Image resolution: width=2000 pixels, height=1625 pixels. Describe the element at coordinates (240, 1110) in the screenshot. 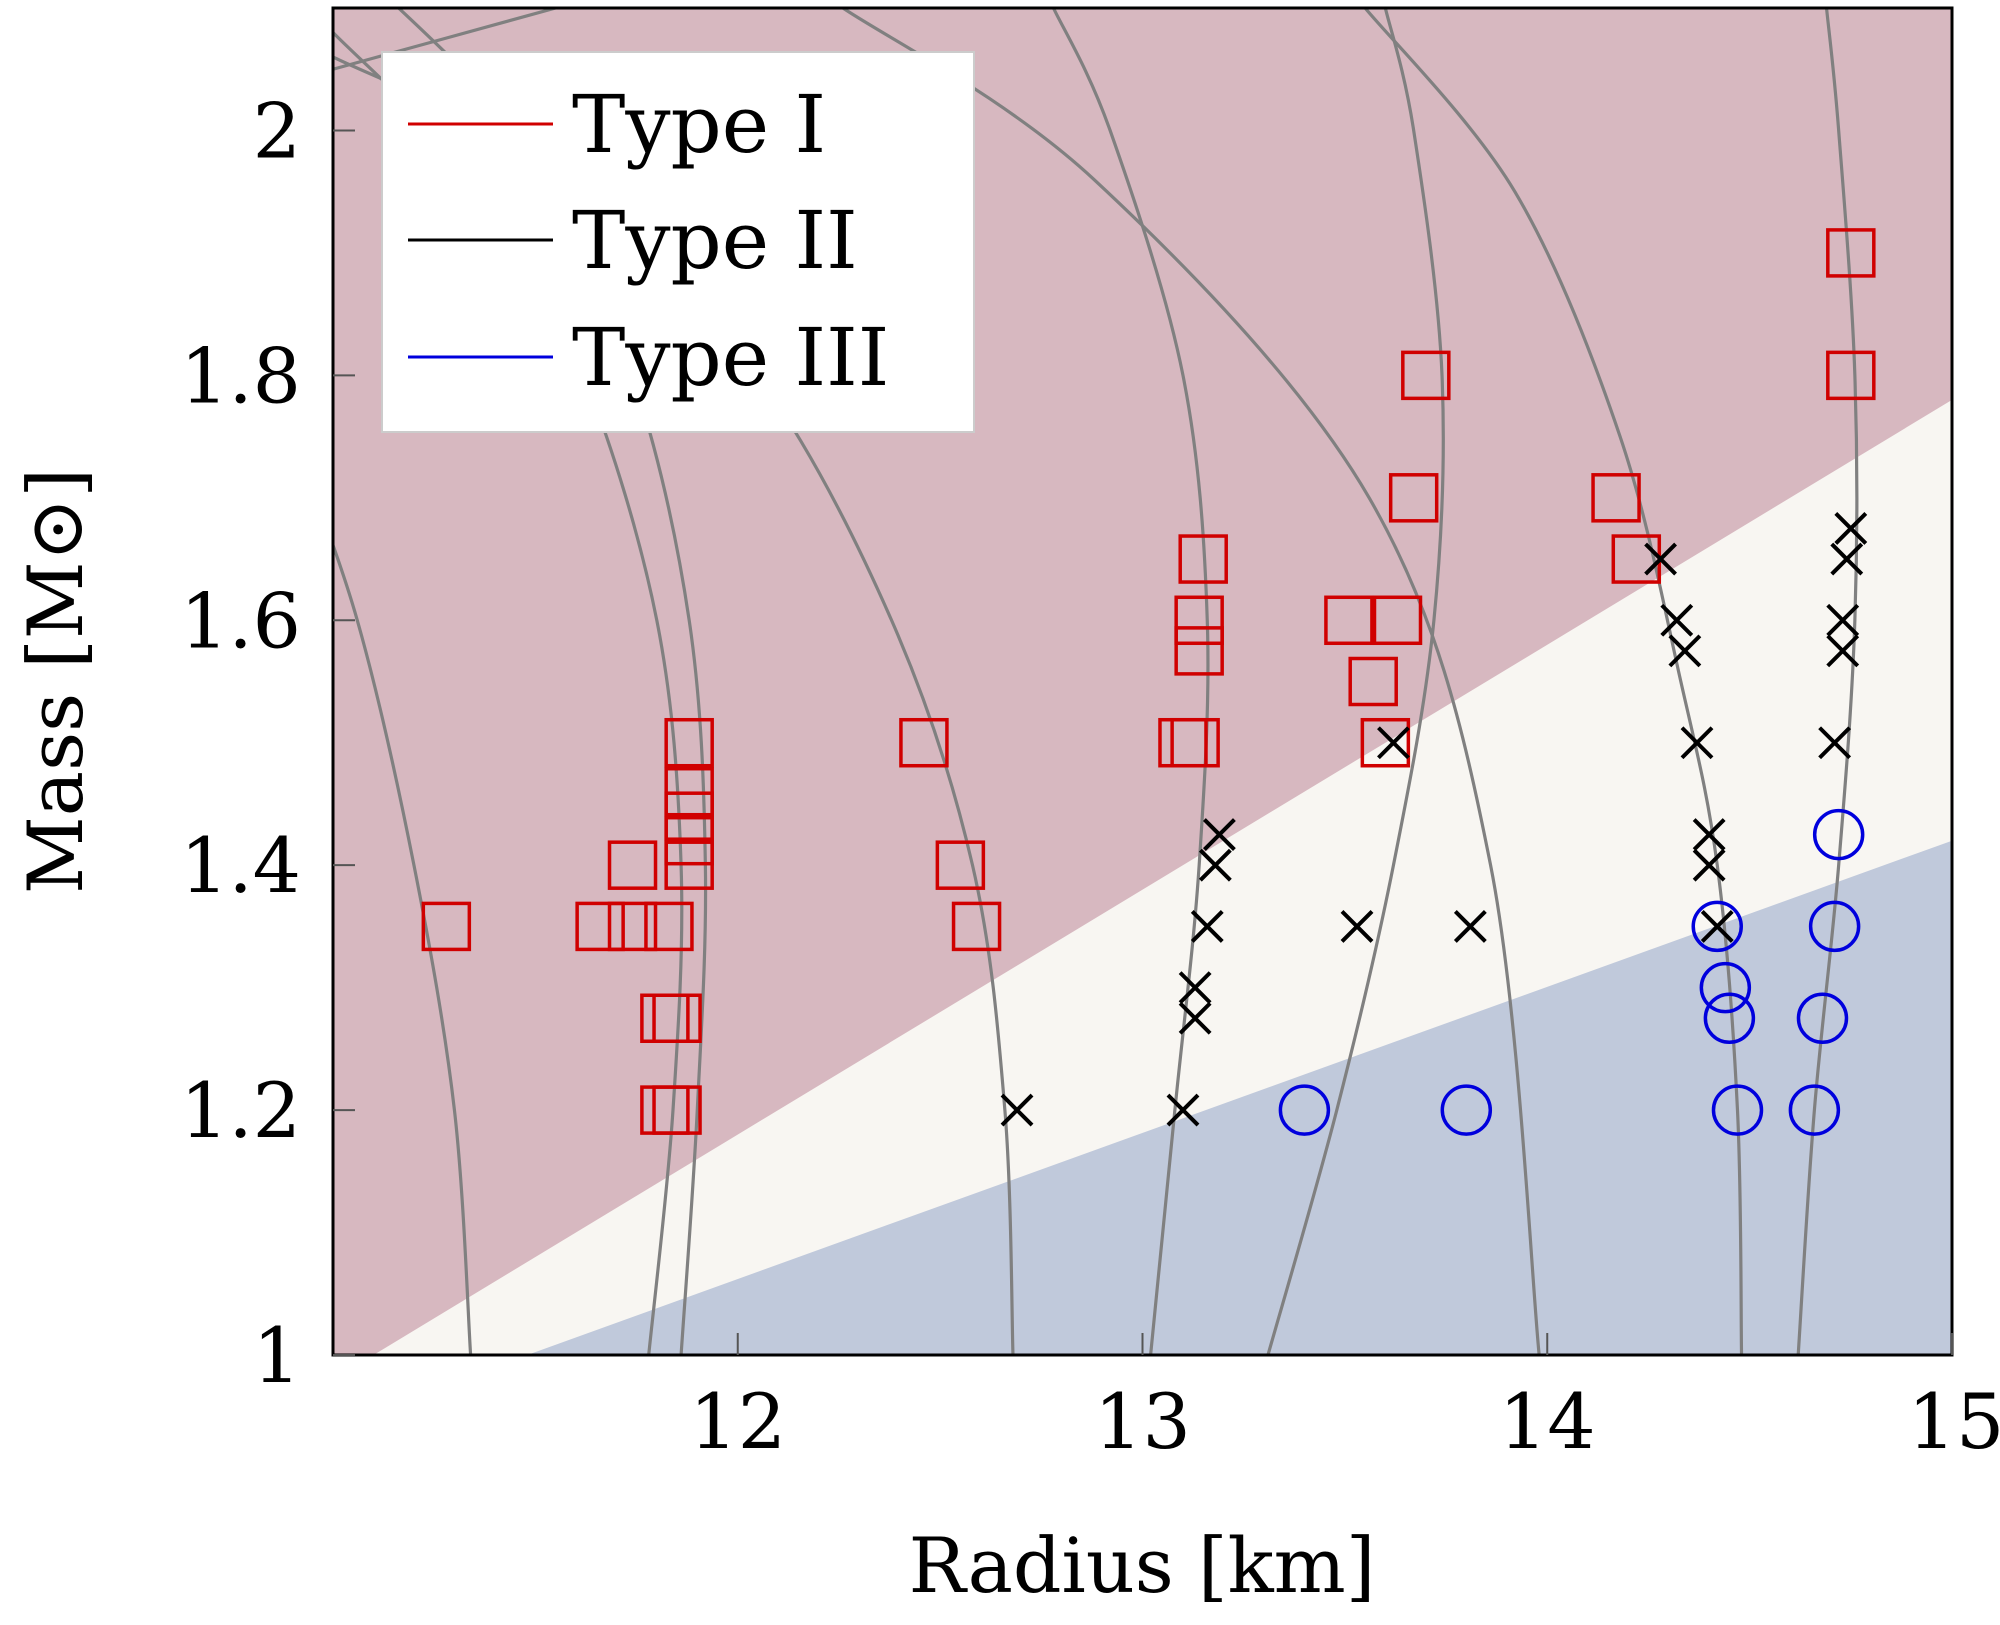

I see `y-tick-label-1.2: 1.2` at that location.